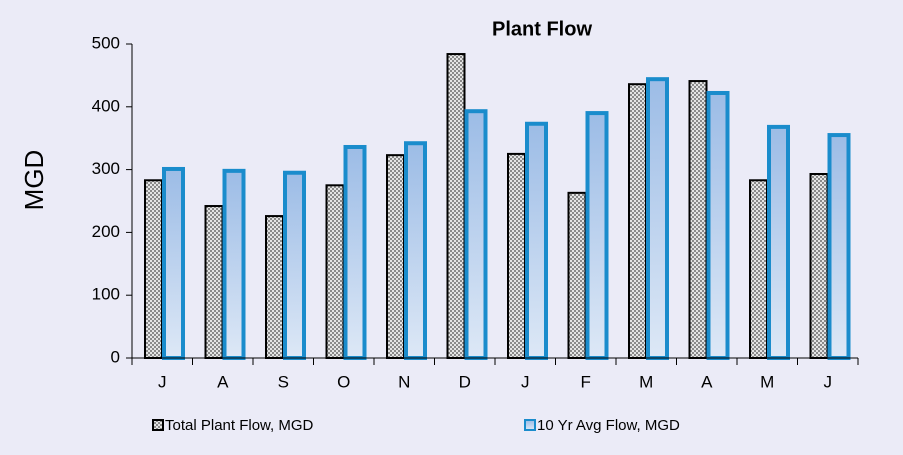 Image resolution: width=903 pixels, height=455 pixels. What do you see at coordinates (608, 425) in the screenshot?
I see `legend-label: 10 Yr Avg Flow, MGD` at bounding box center [608, 425].